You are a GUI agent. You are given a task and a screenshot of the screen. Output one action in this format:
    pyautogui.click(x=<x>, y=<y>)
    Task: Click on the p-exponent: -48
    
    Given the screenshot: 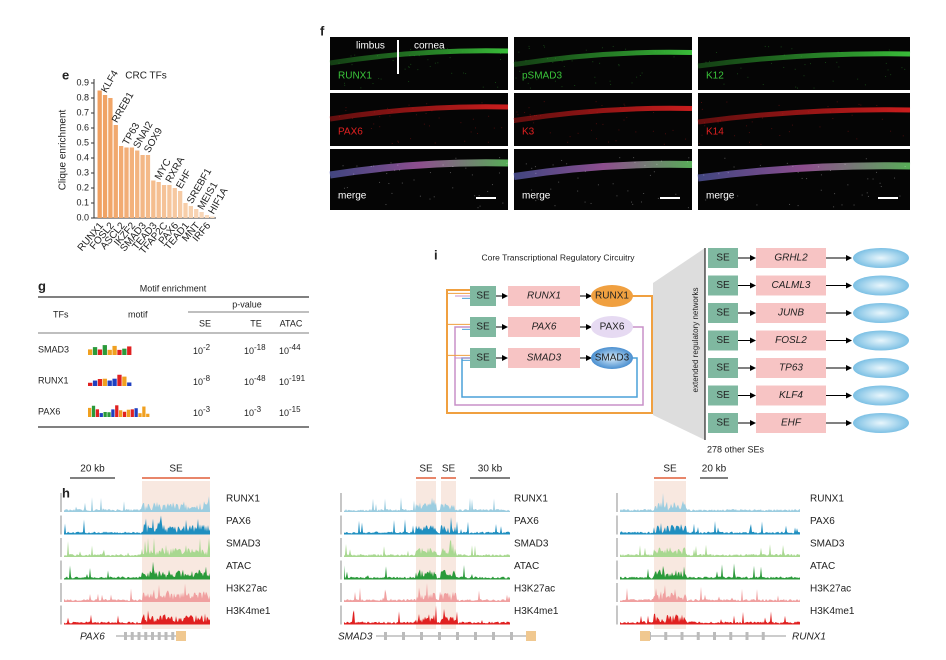 What is the action you would take?
    pyautogui.click(x=260, y=378)
    